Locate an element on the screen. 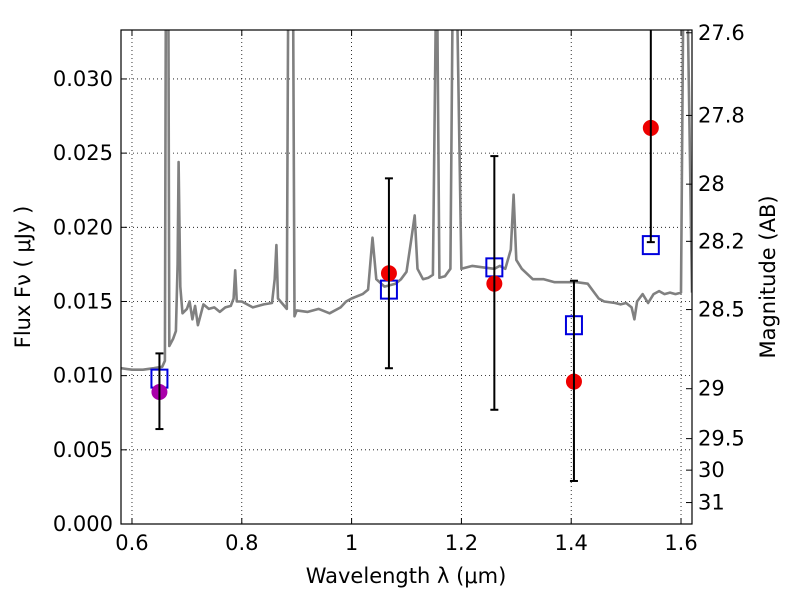 The width and height of the screenshot is (800, 600). y-right-tick-label: 31 is located at coordinates (711, 503).